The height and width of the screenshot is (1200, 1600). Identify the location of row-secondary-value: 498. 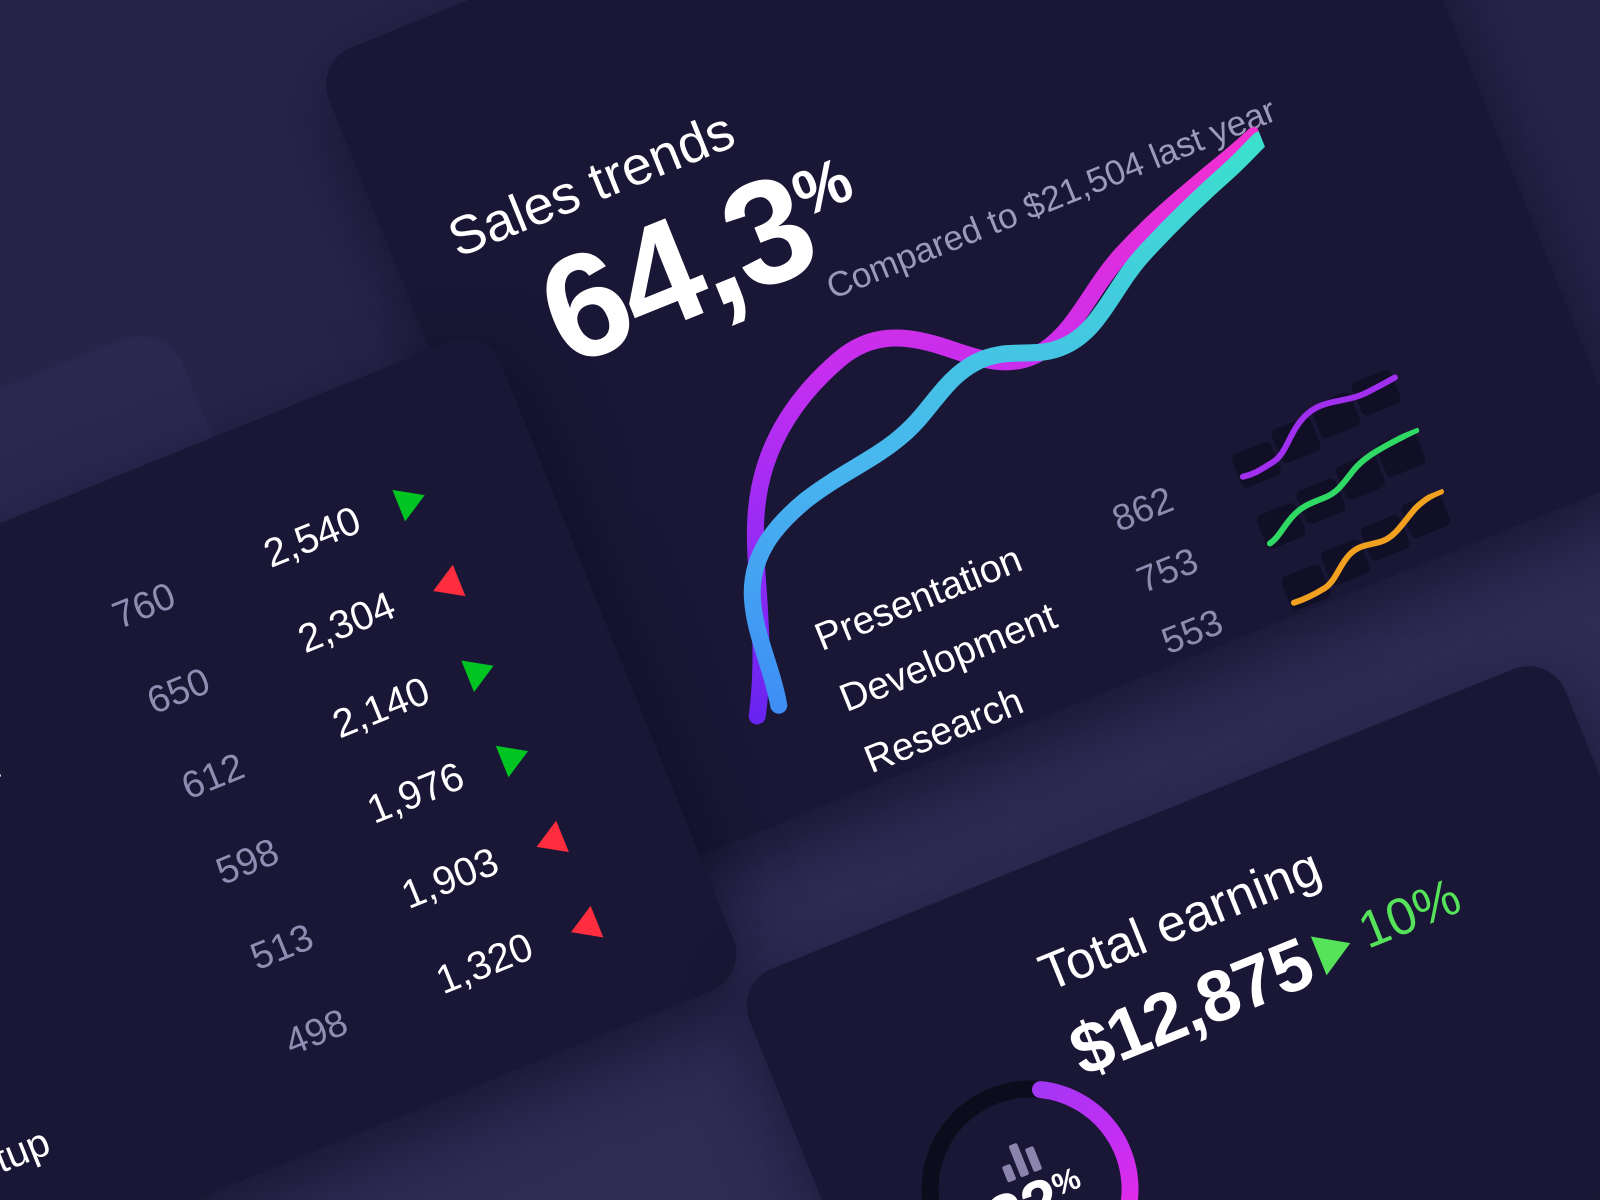
(316, 1033).